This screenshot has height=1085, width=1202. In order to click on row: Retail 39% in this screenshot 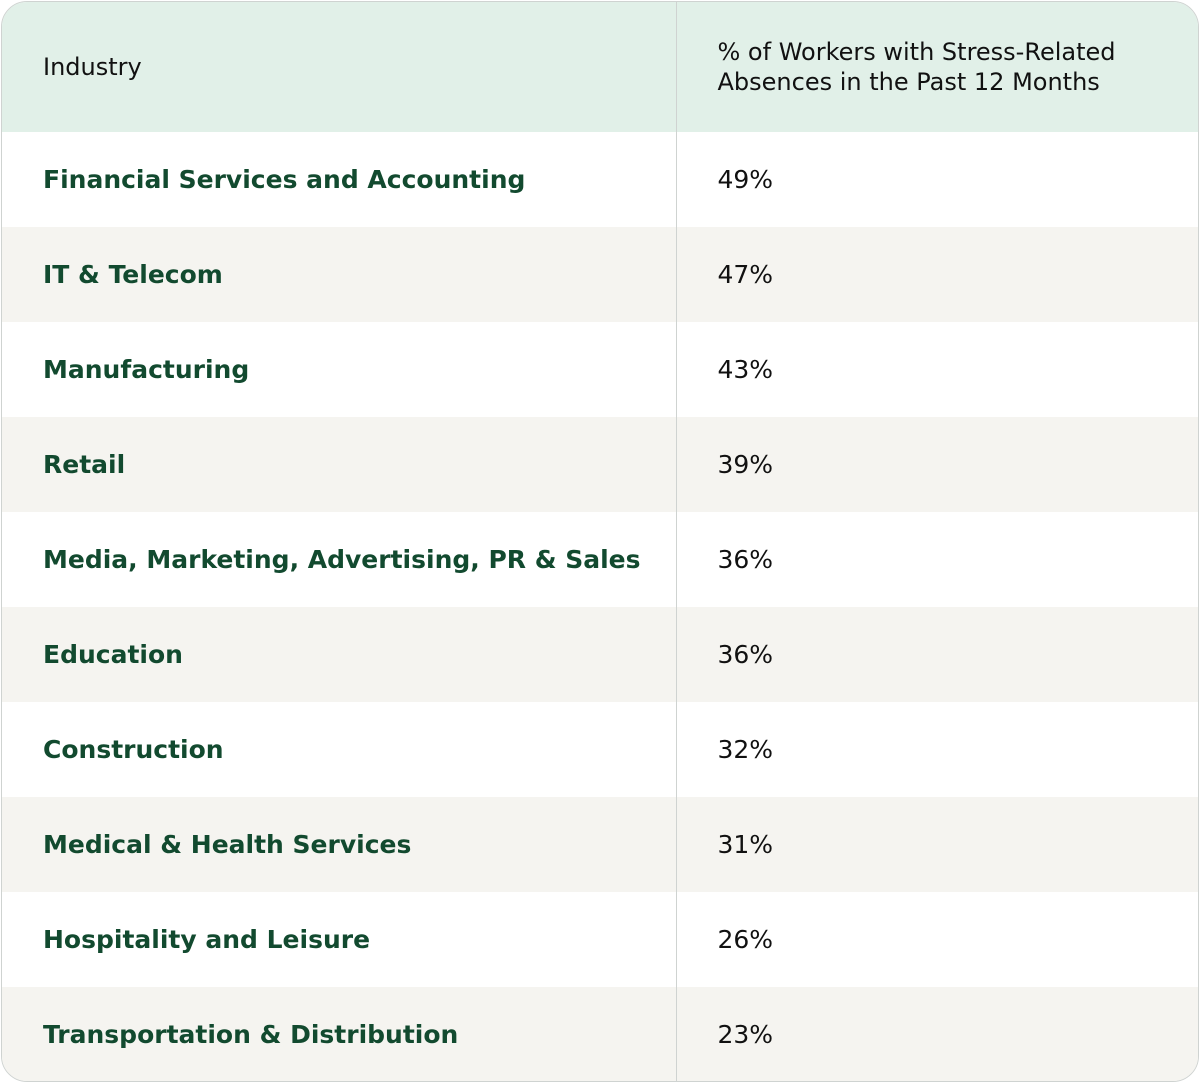, I will do `click(600, 464)`.